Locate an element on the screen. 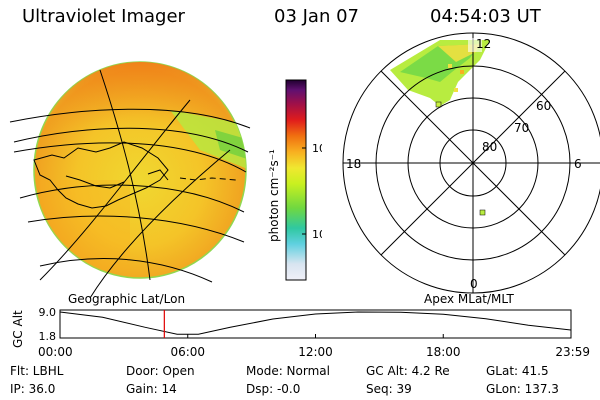 The image size is (600, 400). colorbar-tick-10: 10 is located at coordinates (317, 234).